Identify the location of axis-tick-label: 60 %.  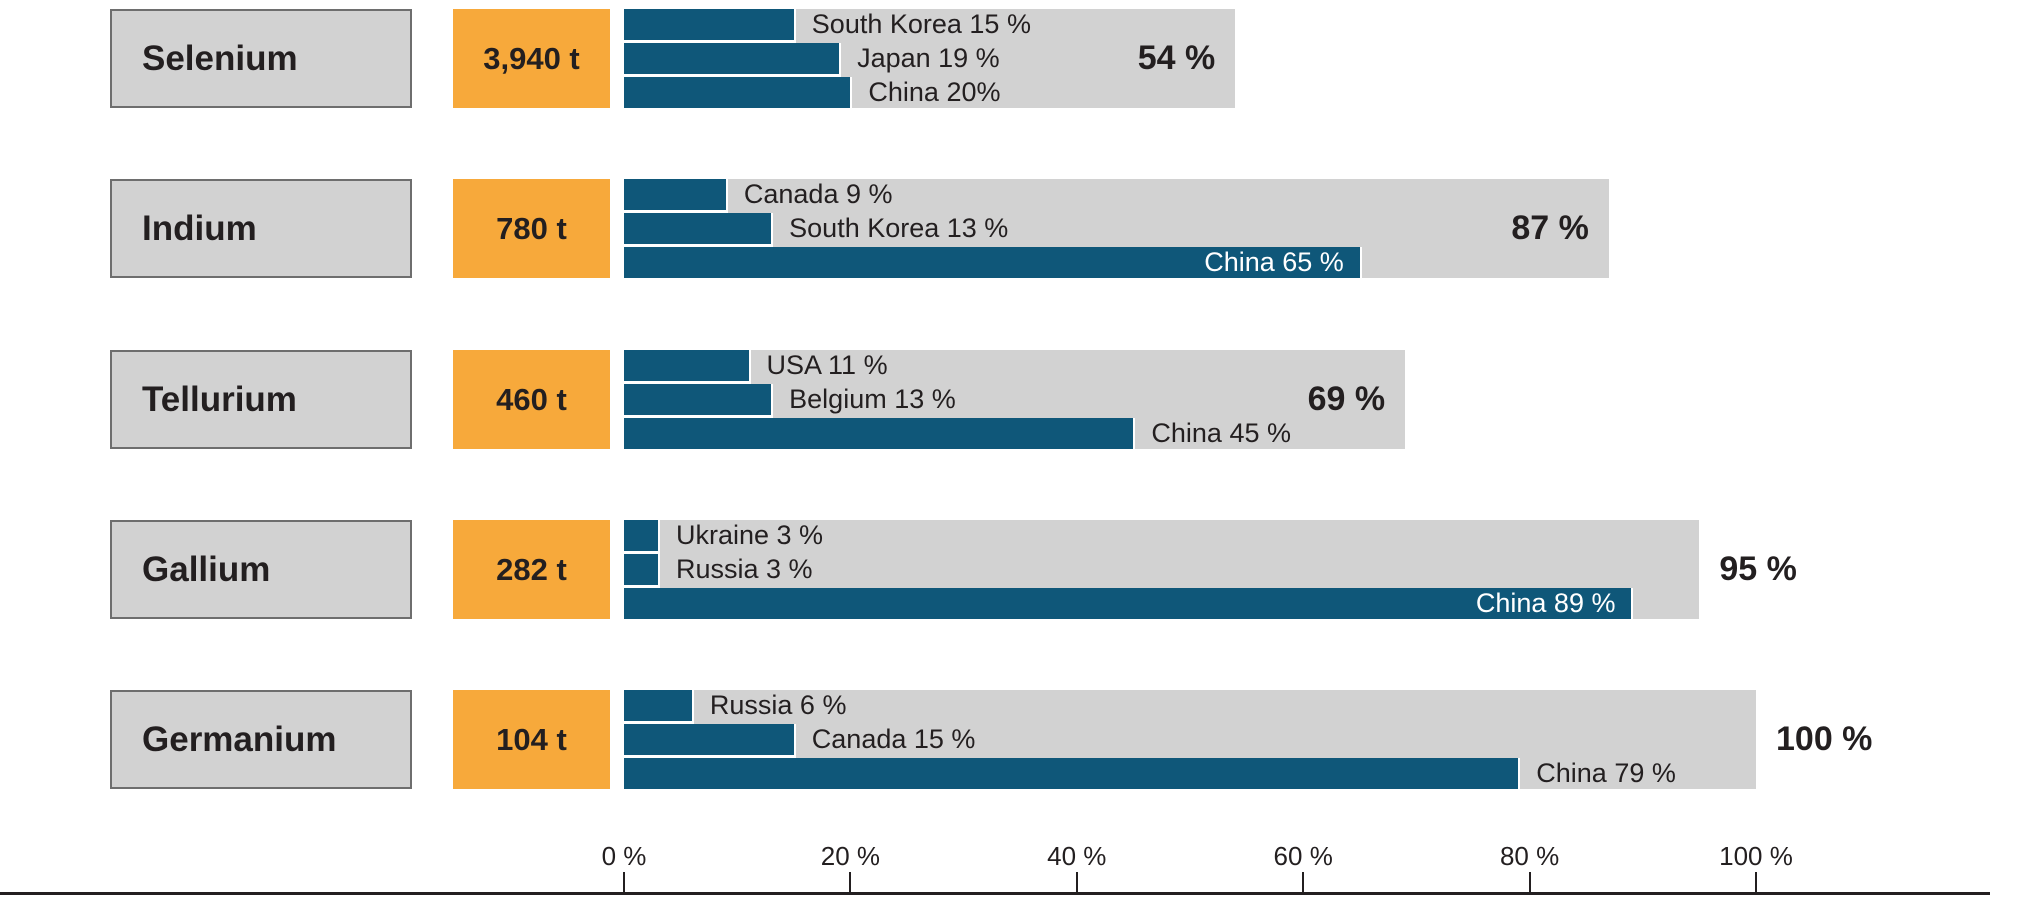
(1303, 856).